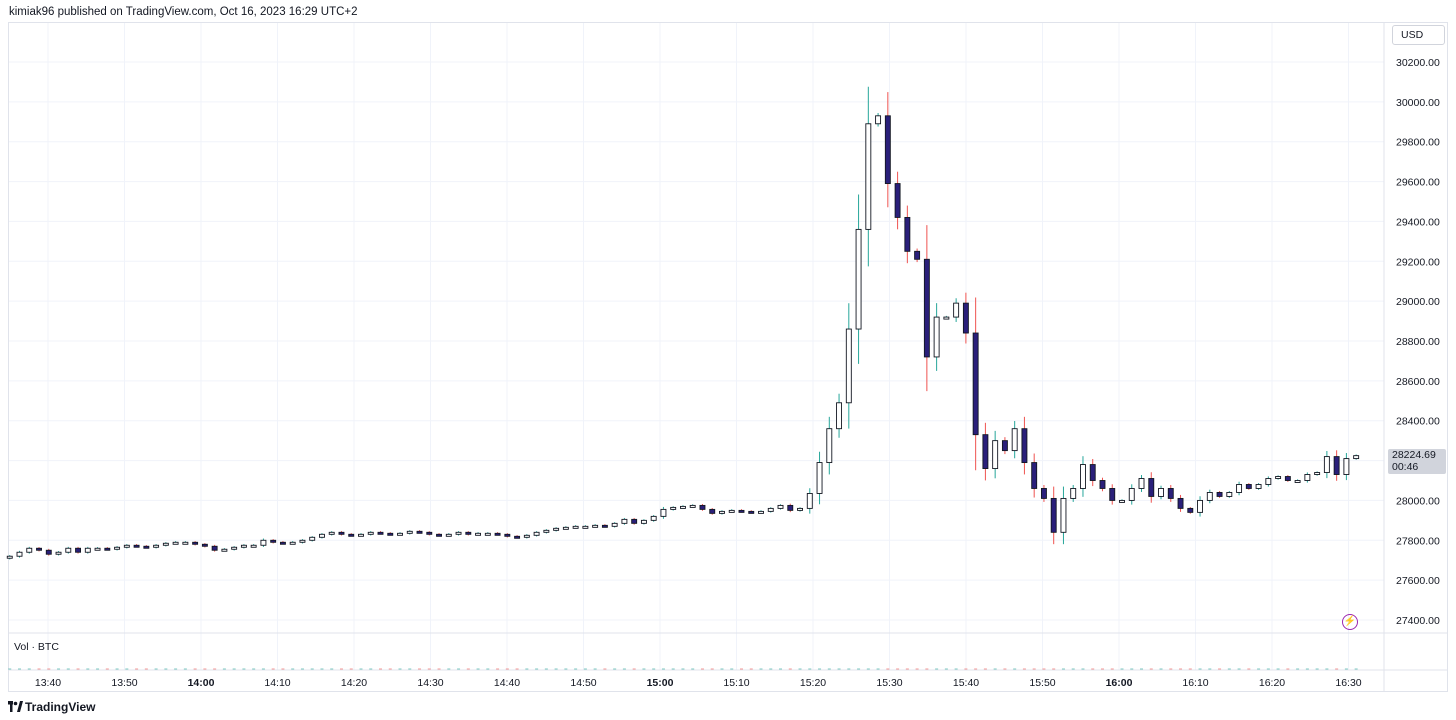 This screenshot has height=720, width=1456. What do you see at coordinates (36, 647) in the screenshot?
I see `volume-pane-label: Vol · BTC` at bounding box center [36, 647].